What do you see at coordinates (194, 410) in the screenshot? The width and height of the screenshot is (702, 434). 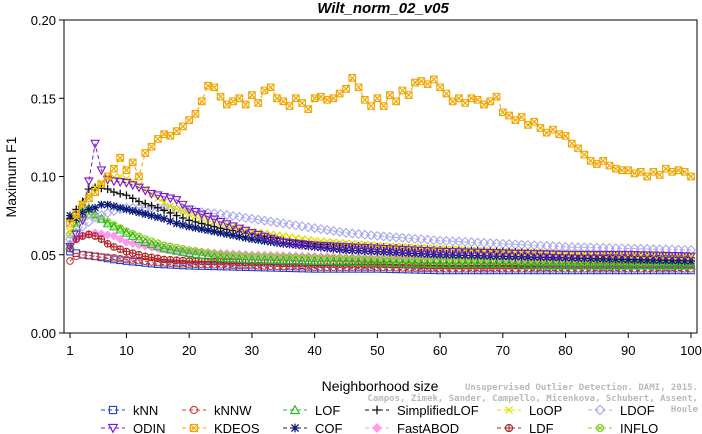 I see `legend-marker-knnw` at bounding box center [194, 410].